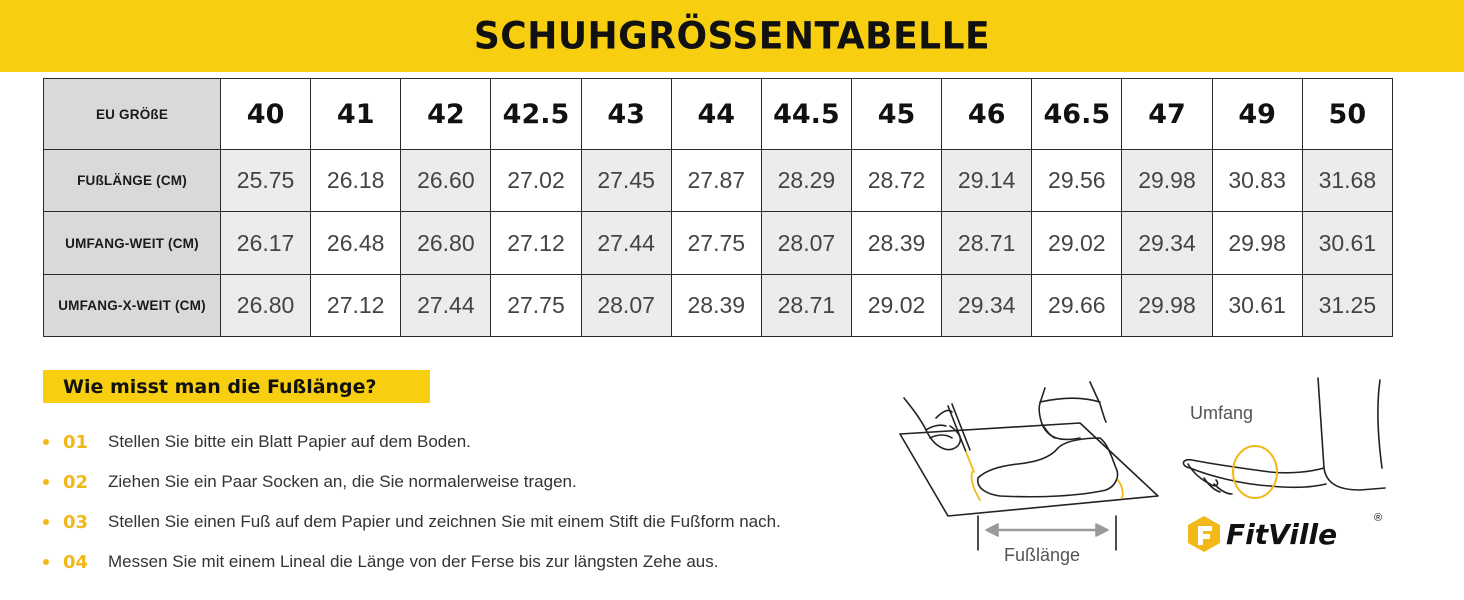  I want to click on value-cell: 28.72, so click(896, 181).